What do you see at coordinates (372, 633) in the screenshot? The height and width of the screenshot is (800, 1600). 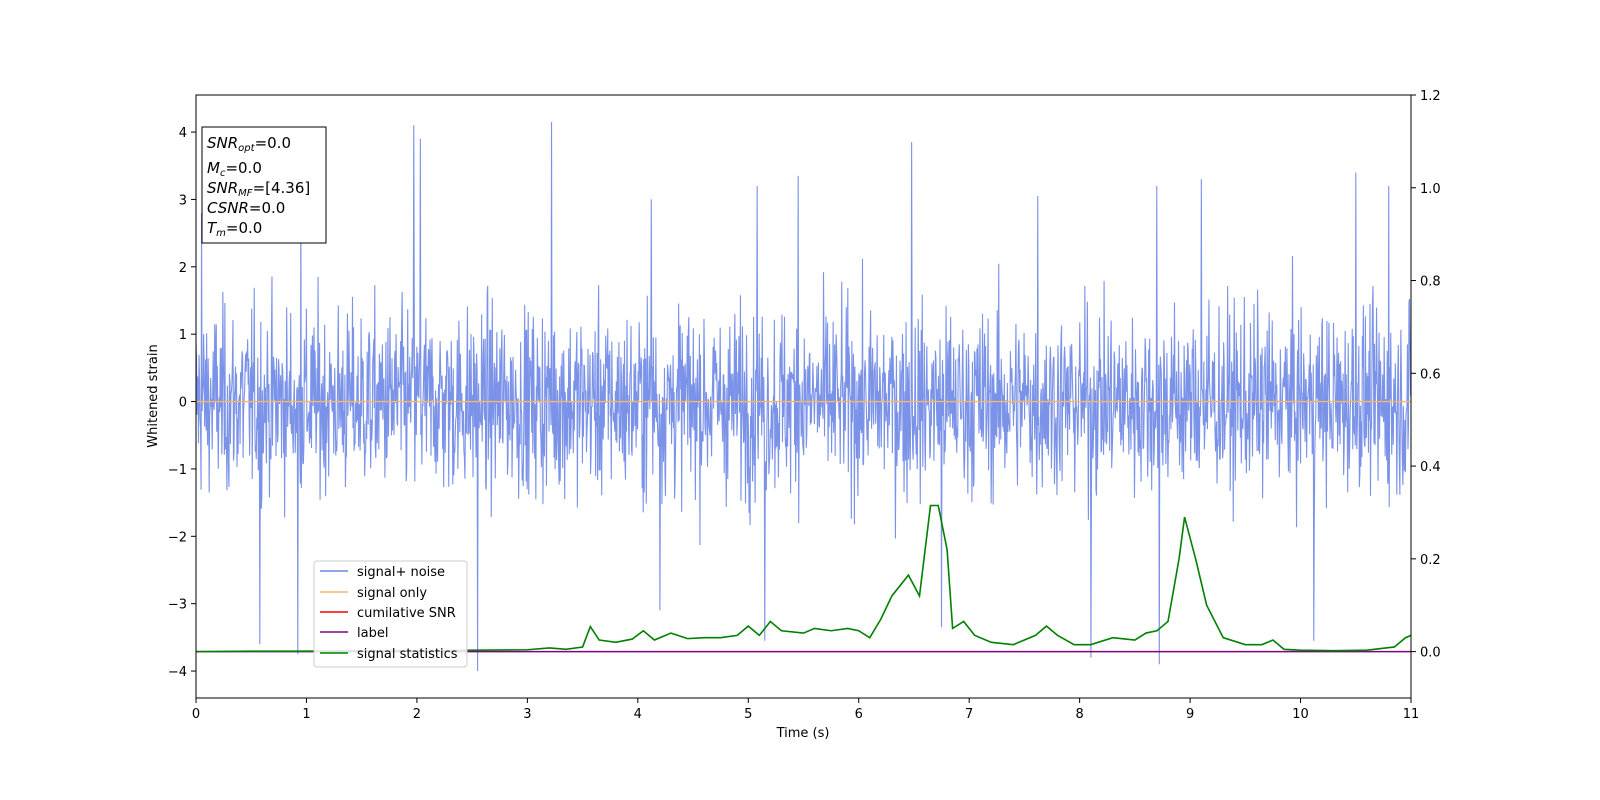 I see `legend-label-label: label` at bounding box center [372, 633].